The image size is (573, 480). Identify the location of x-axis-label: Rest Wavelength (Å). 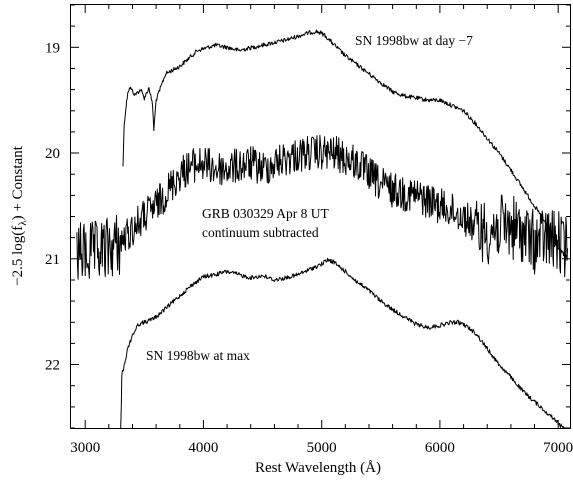
(318, 468).